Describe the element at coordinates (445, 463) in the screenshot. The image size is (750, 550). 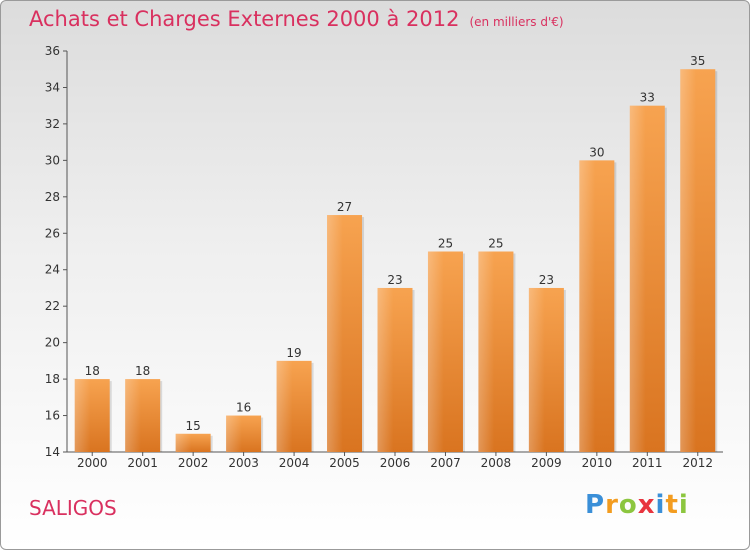
I see `x-tick-label: 2007` at that location.